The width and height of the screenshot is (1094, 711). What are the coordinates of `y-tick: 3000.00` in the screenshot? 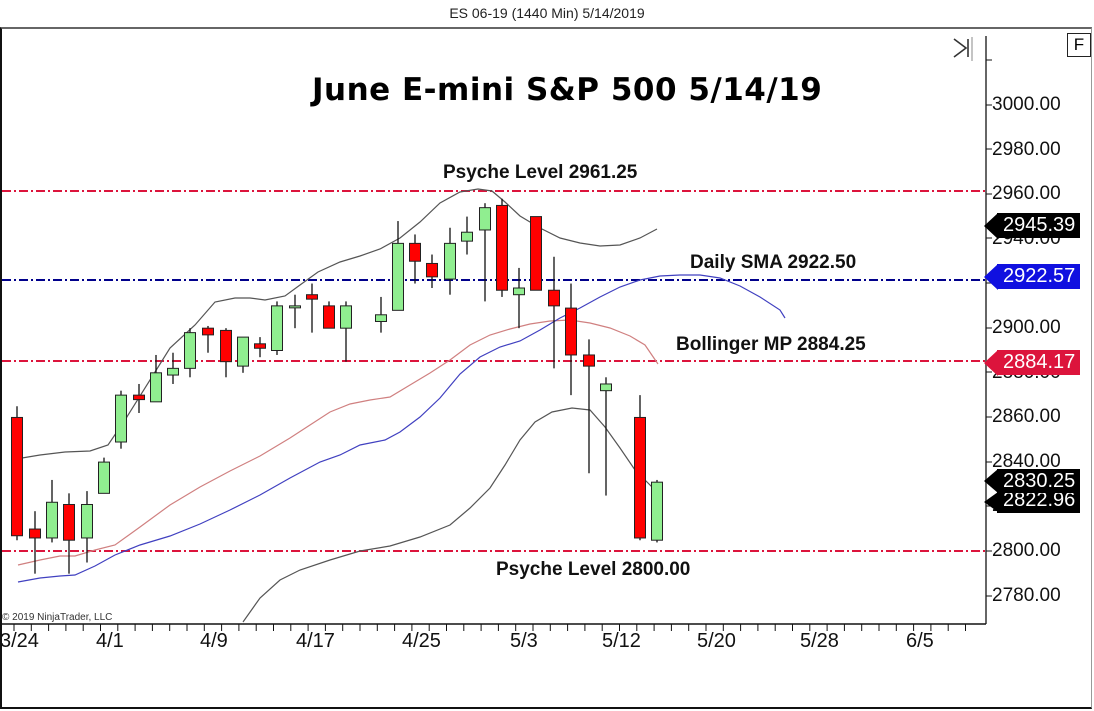 It's located at (1026, 104).